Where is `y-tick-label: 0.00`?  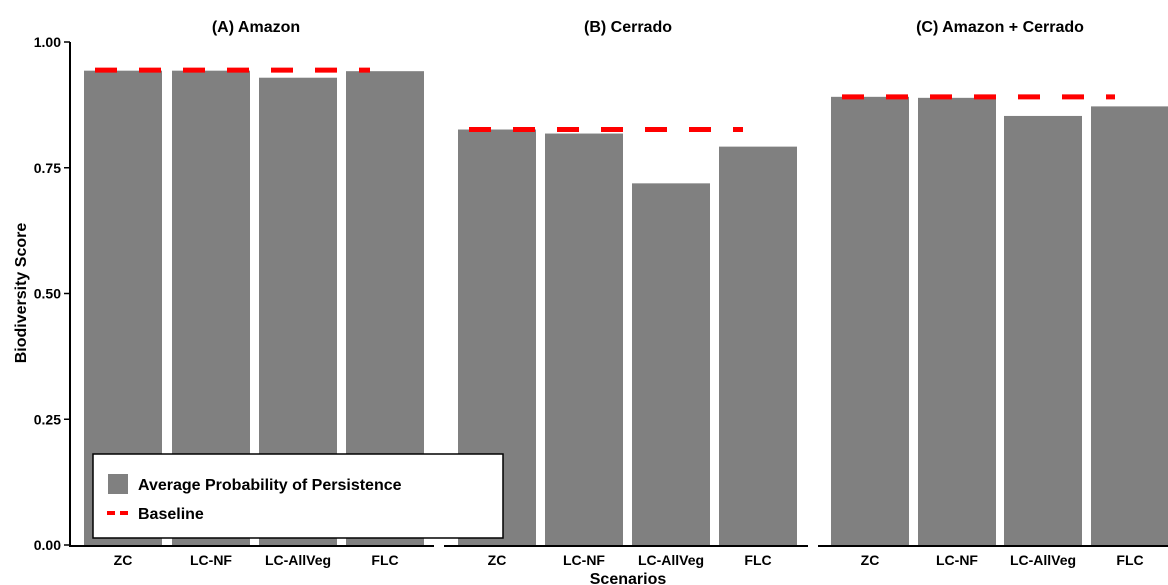
y-tick-label: 0.00 is located at coordinates (47, 545).